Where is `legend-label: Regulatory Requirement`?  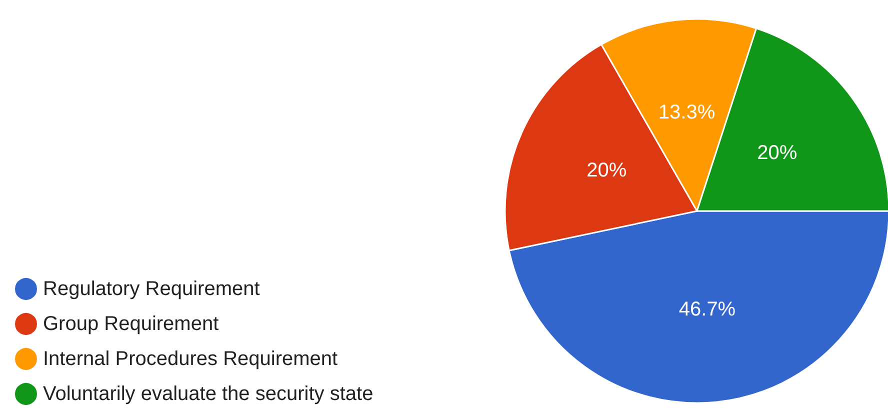 legend-label: Regulatory Requirement is located at coordinates (151, 289).